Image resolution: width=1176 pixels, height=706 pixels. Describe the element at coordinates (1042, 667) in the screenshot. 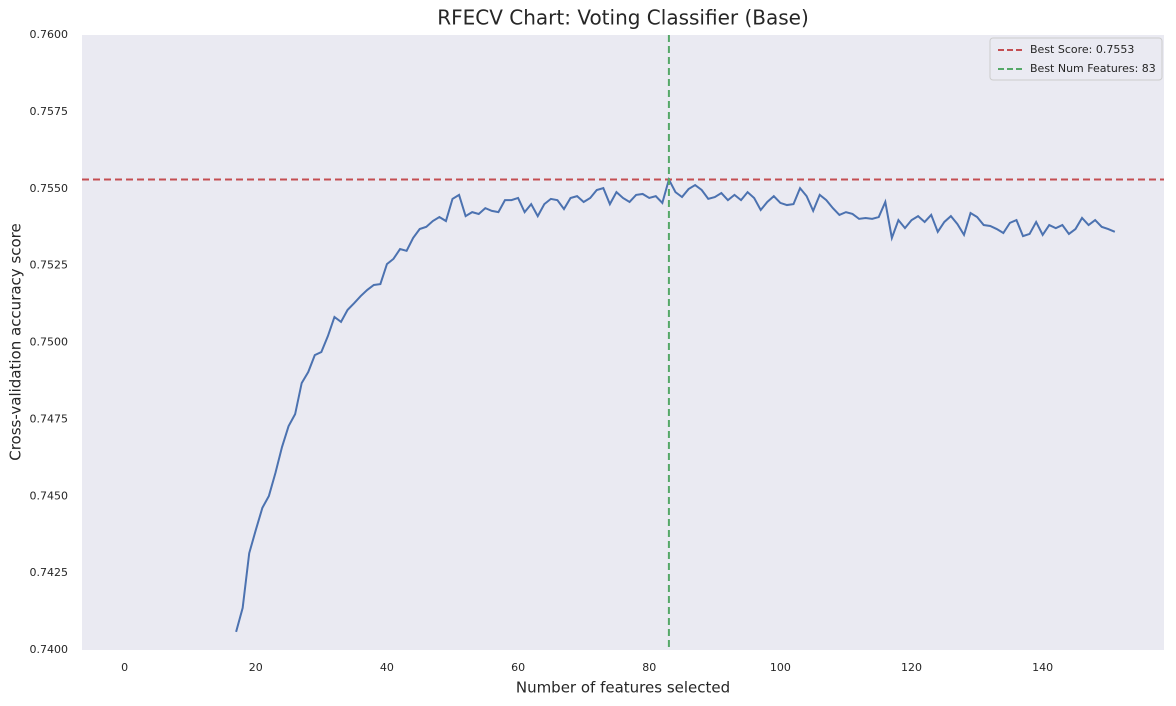

I see `x-tick-label: 140` at that location.